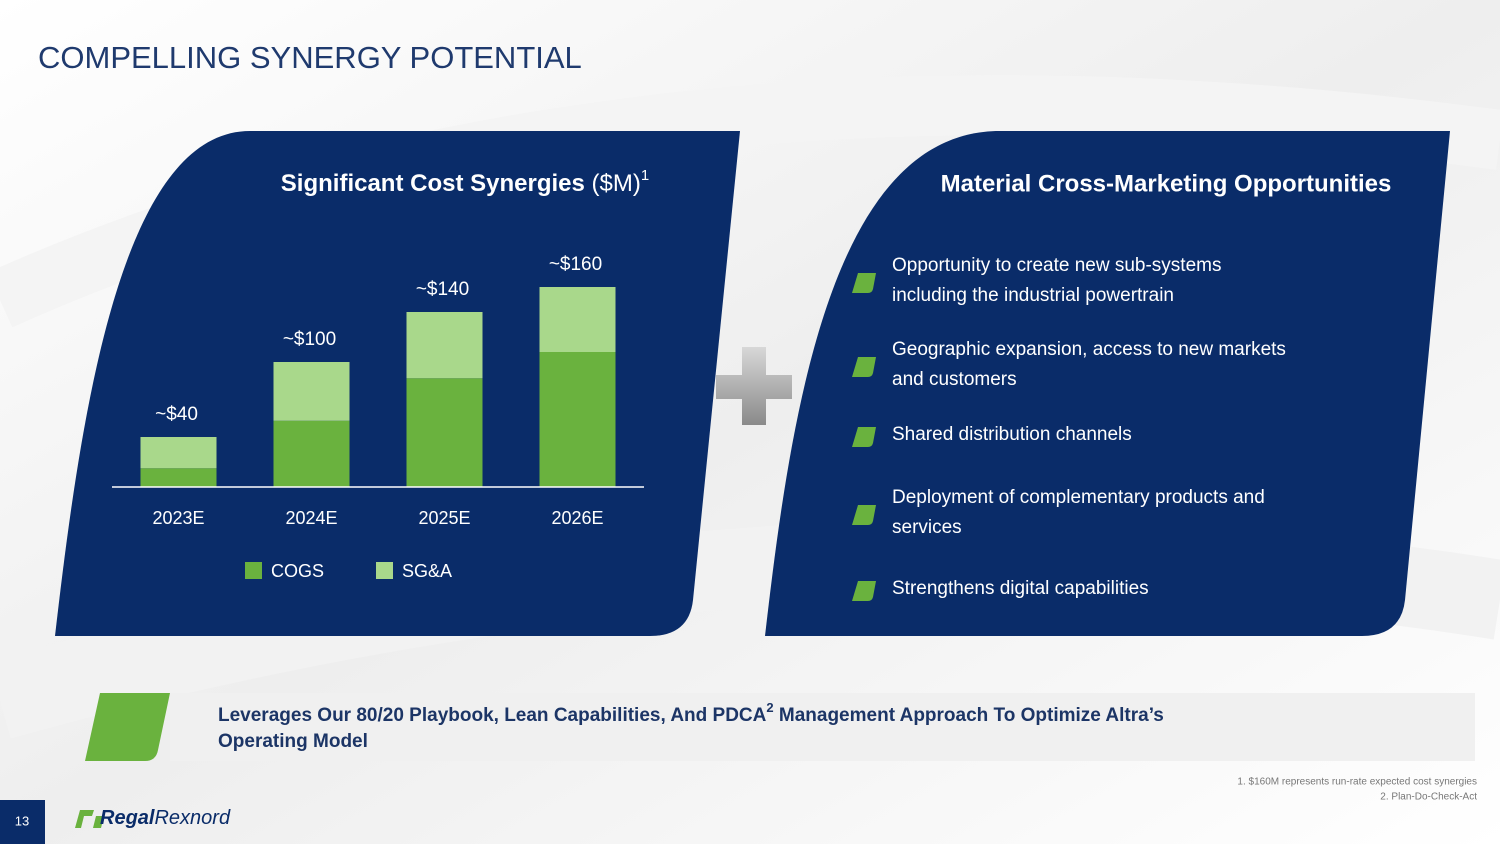 The height and width of the screenshot is (844, 1500). What do you see at coordinates (1078, 497) in the screenshot?
I see `bullet-text: Deployment of complementary products and` at bounding box center [1078, 497].